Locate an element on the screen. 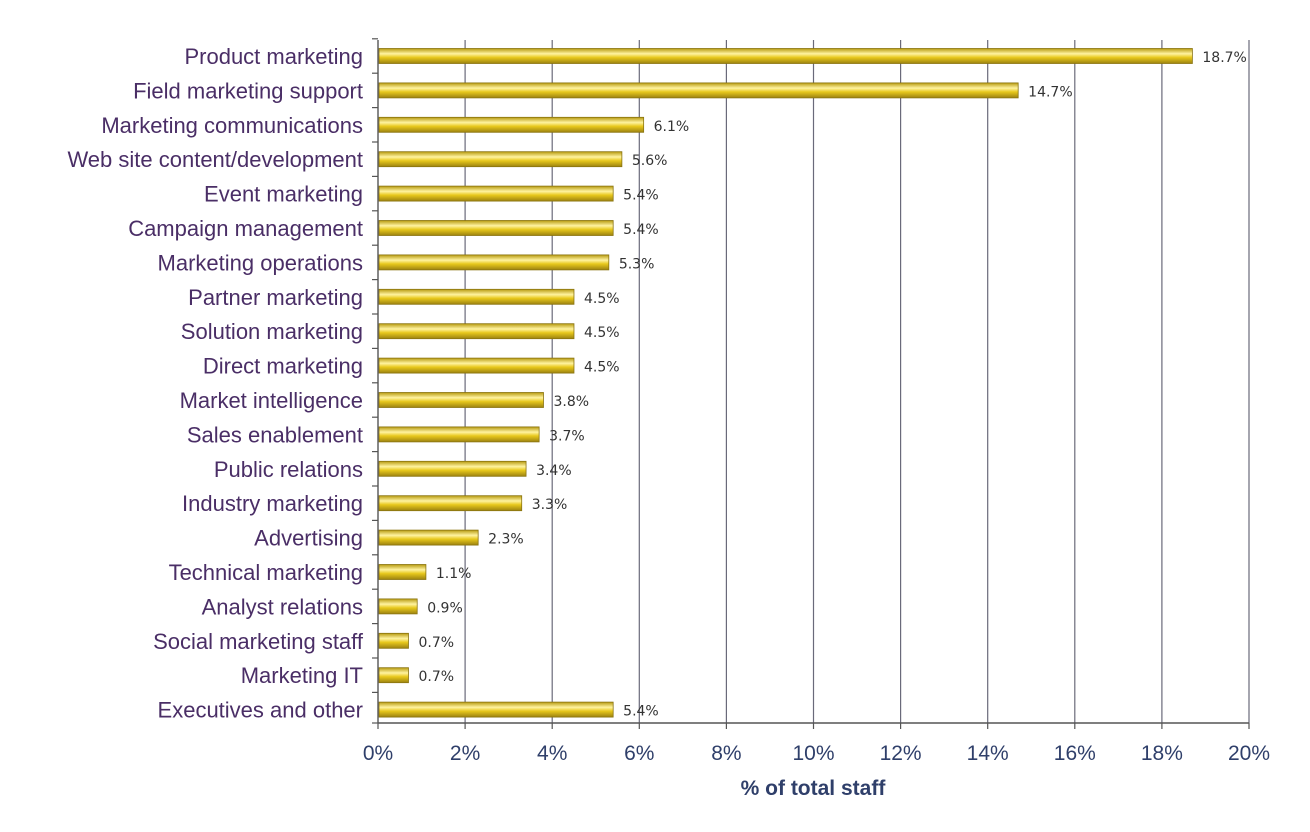  category-label: Solution marketing is located at coordinates (272, 331).